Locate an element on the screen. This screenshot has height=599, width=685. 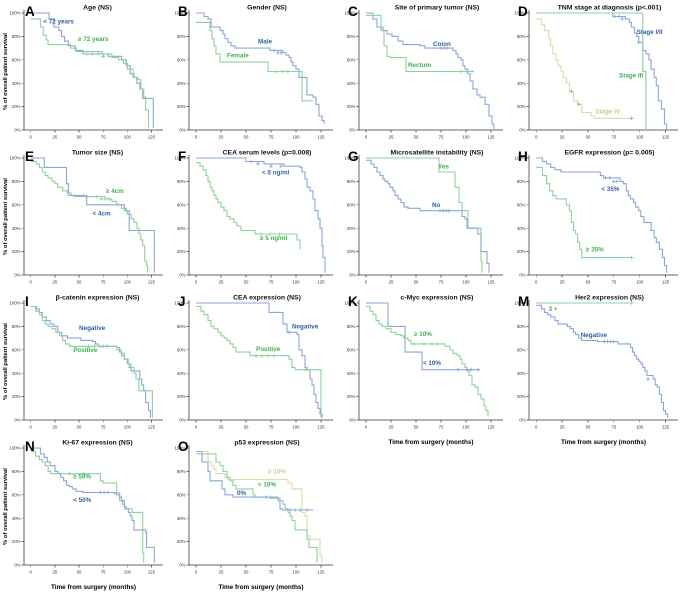
km-curve-negative is located at coordinates (602, 361).